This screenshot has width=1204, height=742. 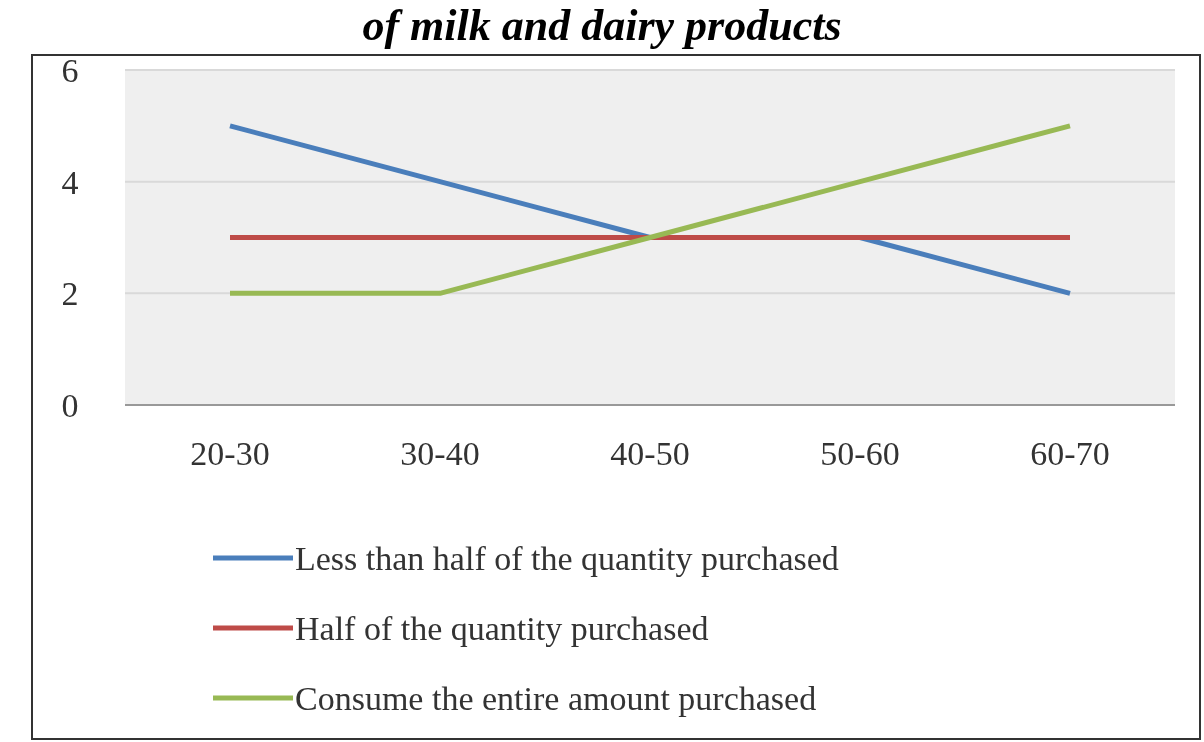 What do you see at coordinates (556, 698) in the screenshot?
I see `legend-label: Consume the entire amount purchased` at bounding box center [556, 698].